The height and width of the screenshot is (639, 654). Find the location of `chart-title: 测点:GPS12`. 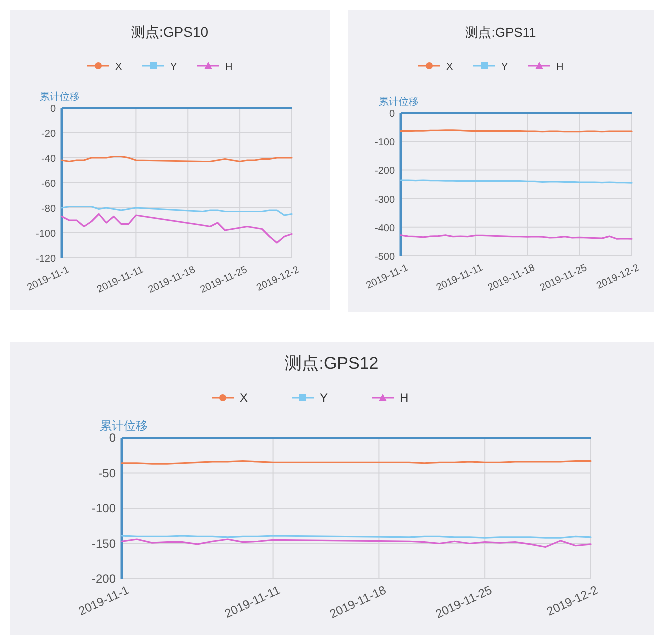

chart-title: 测点:GPS12 is located at coordinates (332, 363).